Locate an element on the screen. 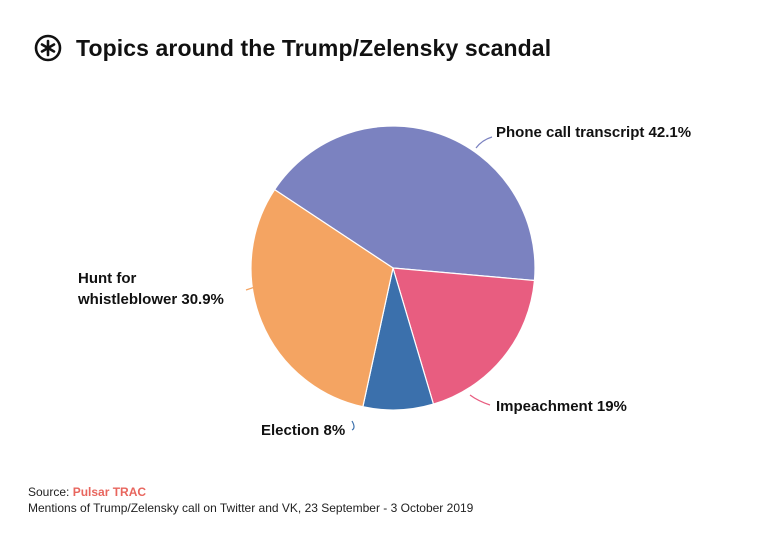 The width and height of the screenshot is (768, 533). leader-line-impeachment is located at coordinates (480, 400).